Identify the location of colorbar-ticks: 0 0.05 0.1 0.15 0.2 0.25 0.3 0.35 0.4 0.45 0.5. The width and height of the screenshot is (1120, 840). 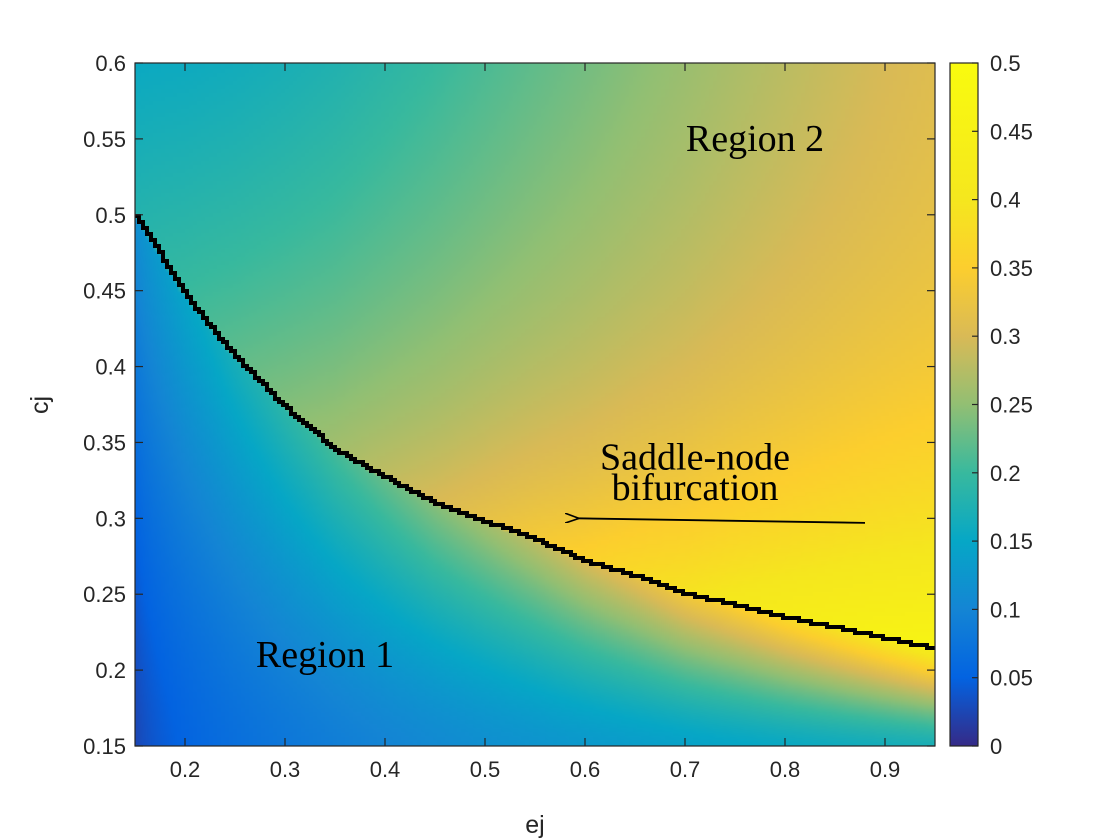
(1002, 405).